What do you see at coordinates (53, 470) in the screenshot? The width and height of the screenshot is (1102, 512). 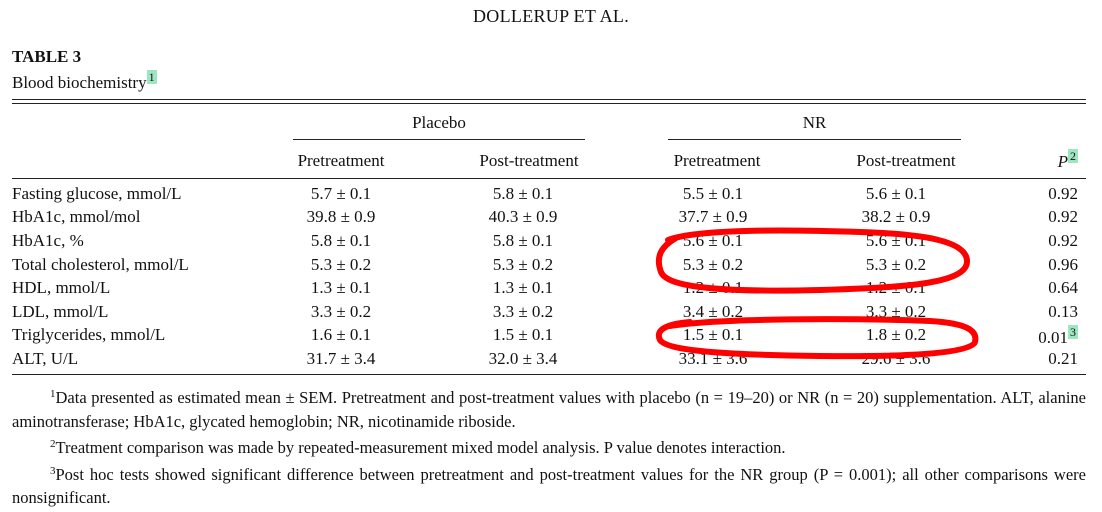 I see `footnote-mark: 3` at bounding box center [53, 470].